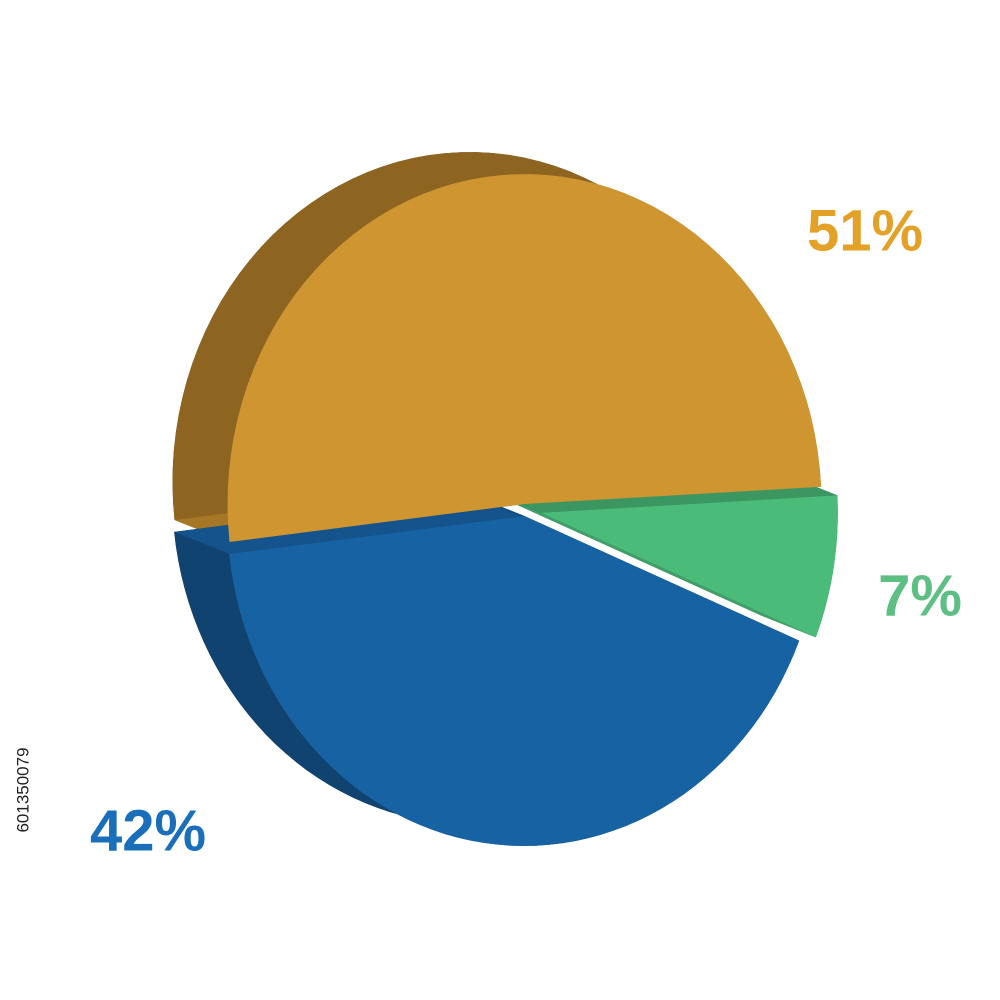 The image size is (1000, 1000). What do you see at coordinates (148, 830) in the screenshot?
I see `data-label: 42%` at bounding box center [148, 830].